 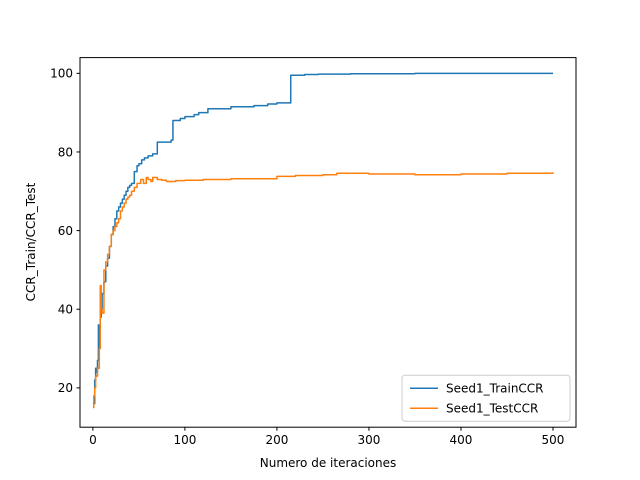 I want to click on y-axis: 20 40 60 80 100, so click(x=65, y=231).